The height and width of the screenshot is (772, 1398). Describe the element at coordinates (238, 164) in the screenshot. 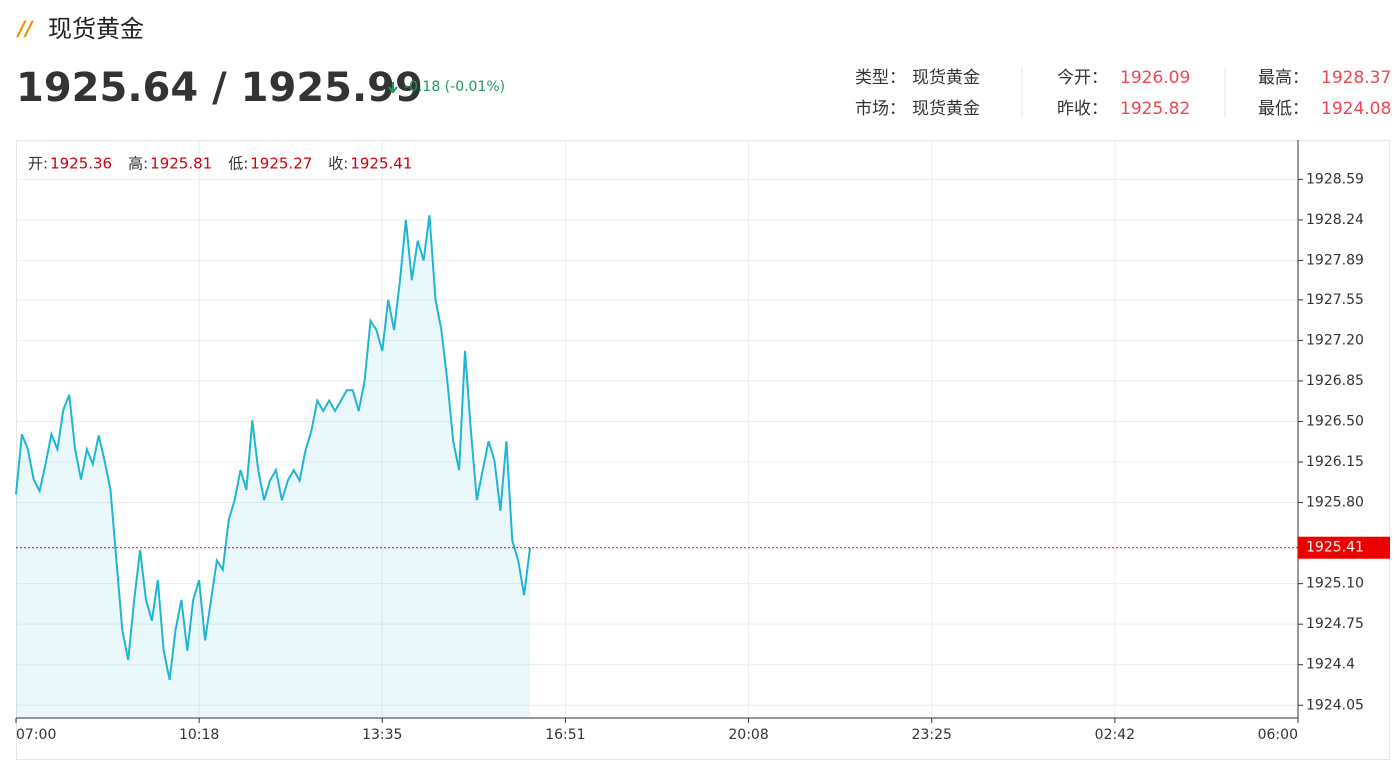

I see `ohlc-label: 低:` at that location.